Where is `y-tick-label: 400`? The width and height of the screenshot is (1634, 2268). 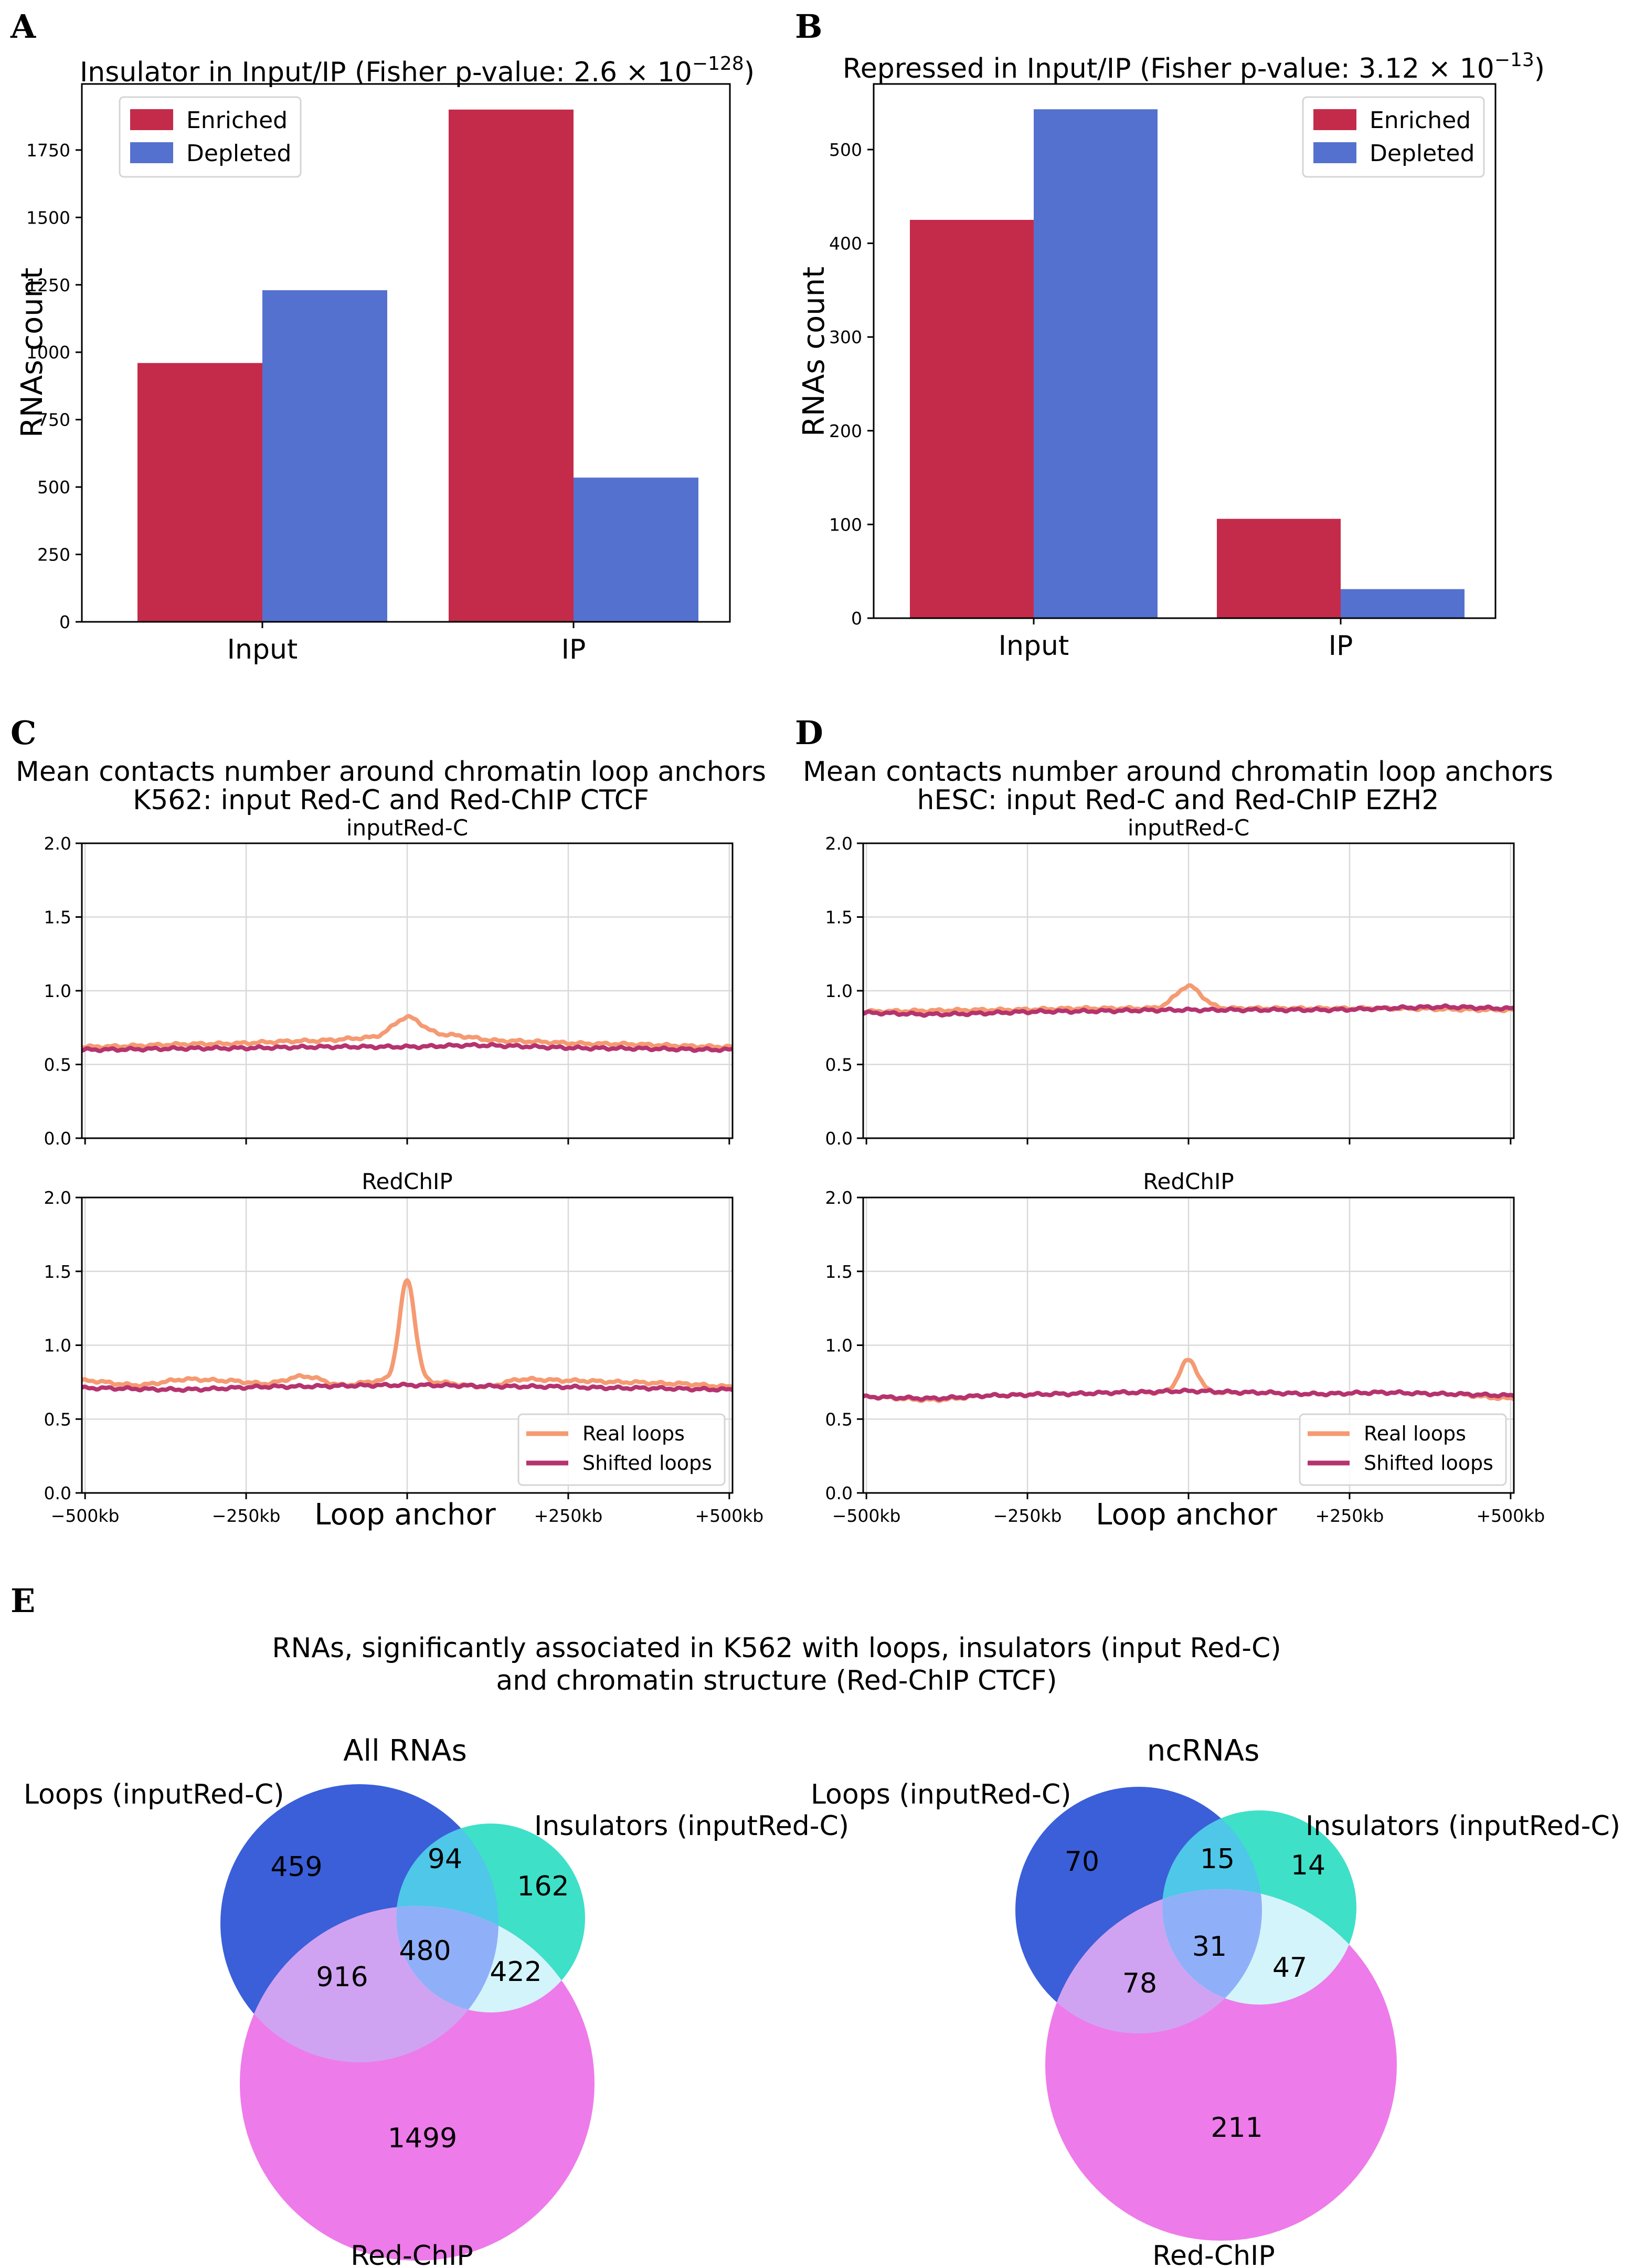
y-tick-label: 400 is located at coordinates (845, 244).